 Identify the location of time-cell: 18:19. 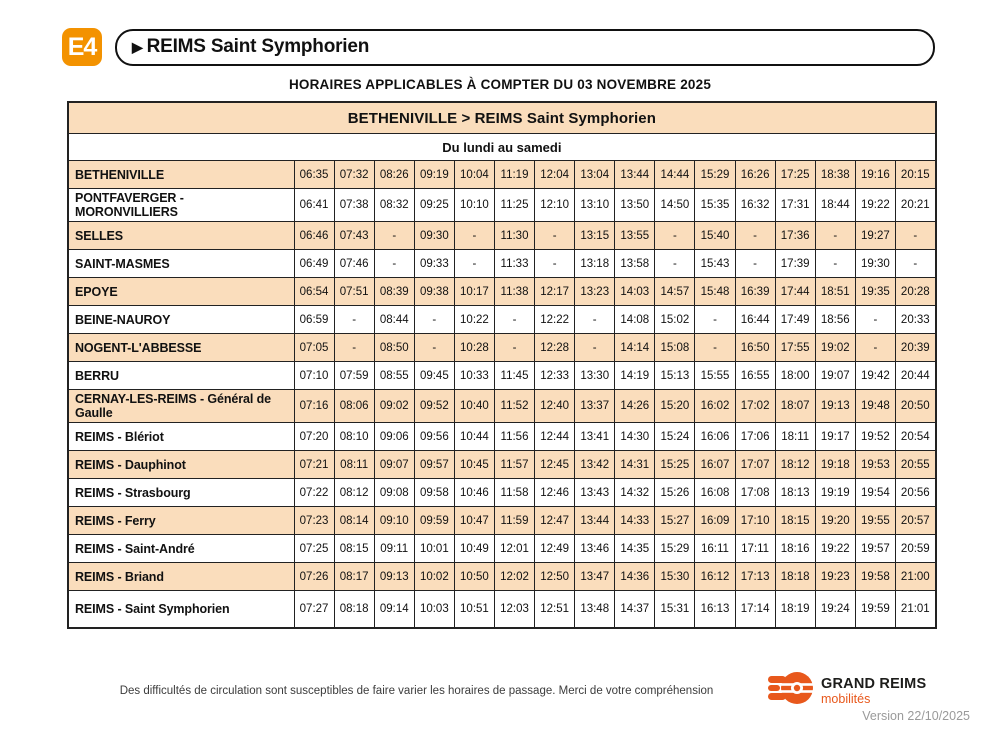
(795, 609).